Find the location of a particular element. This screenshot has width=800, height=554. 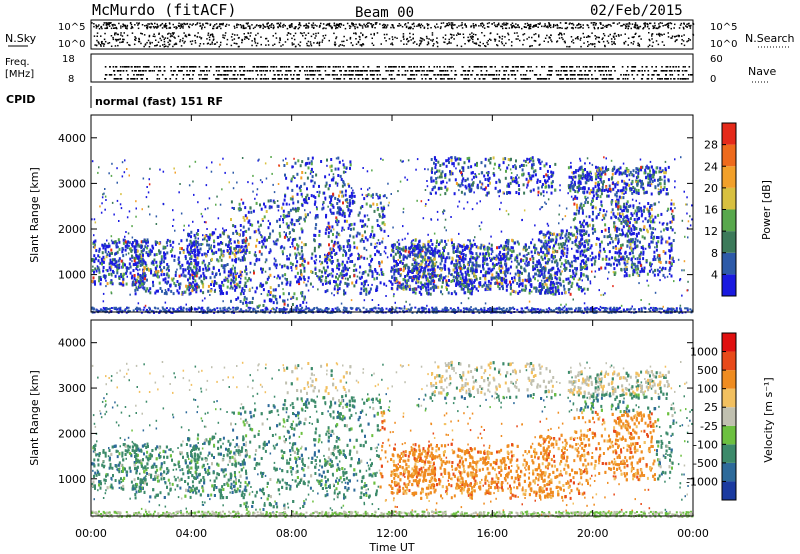

colorbar-tick-label: 100 is located at coordinates (707, 389).